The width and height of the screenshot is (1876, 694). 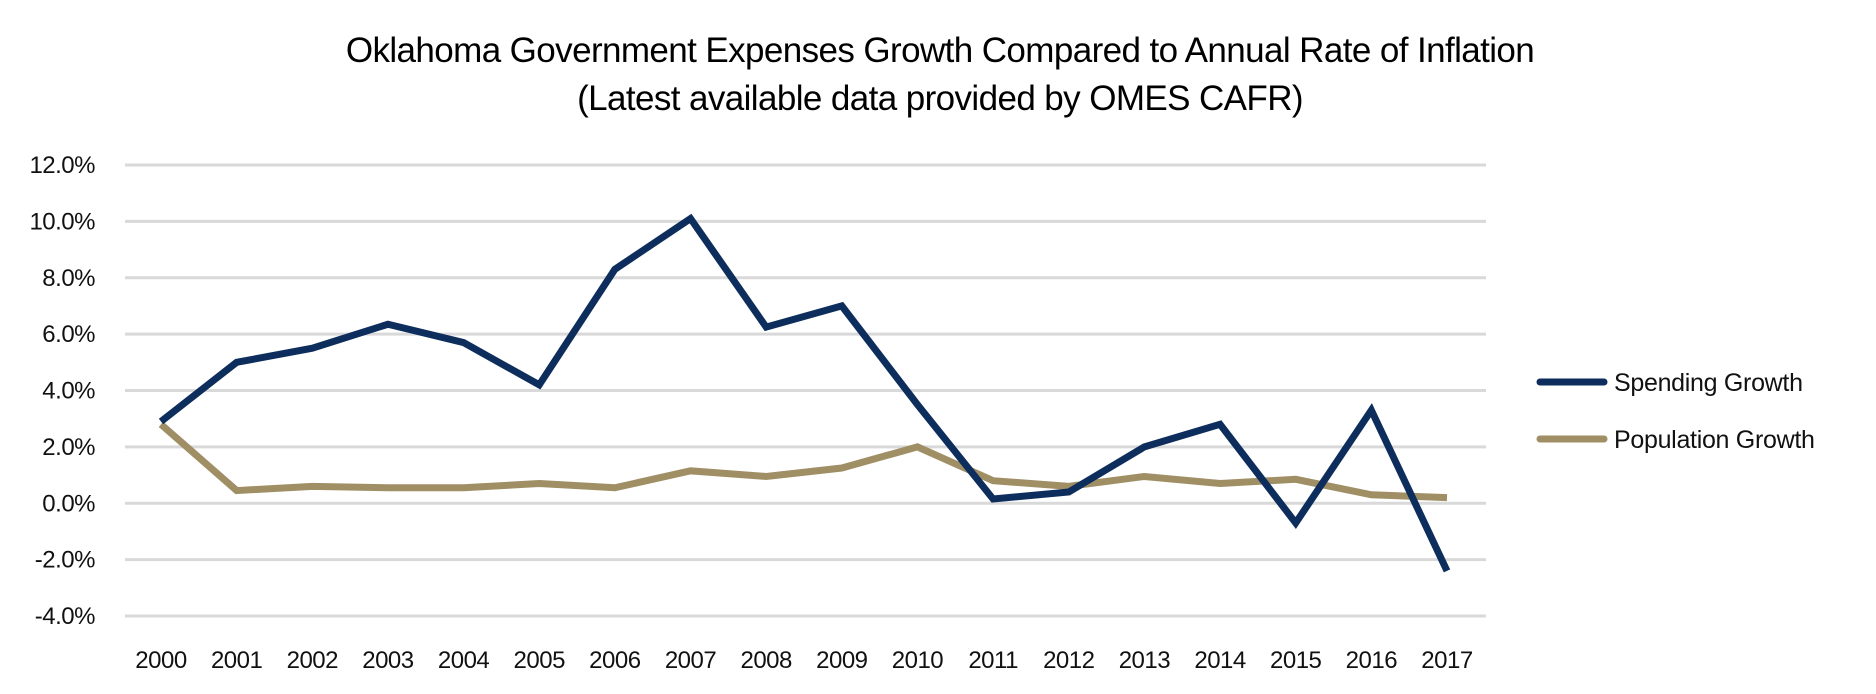 I want to click on x-tick-label: 2000, so click(x=161, y=660).